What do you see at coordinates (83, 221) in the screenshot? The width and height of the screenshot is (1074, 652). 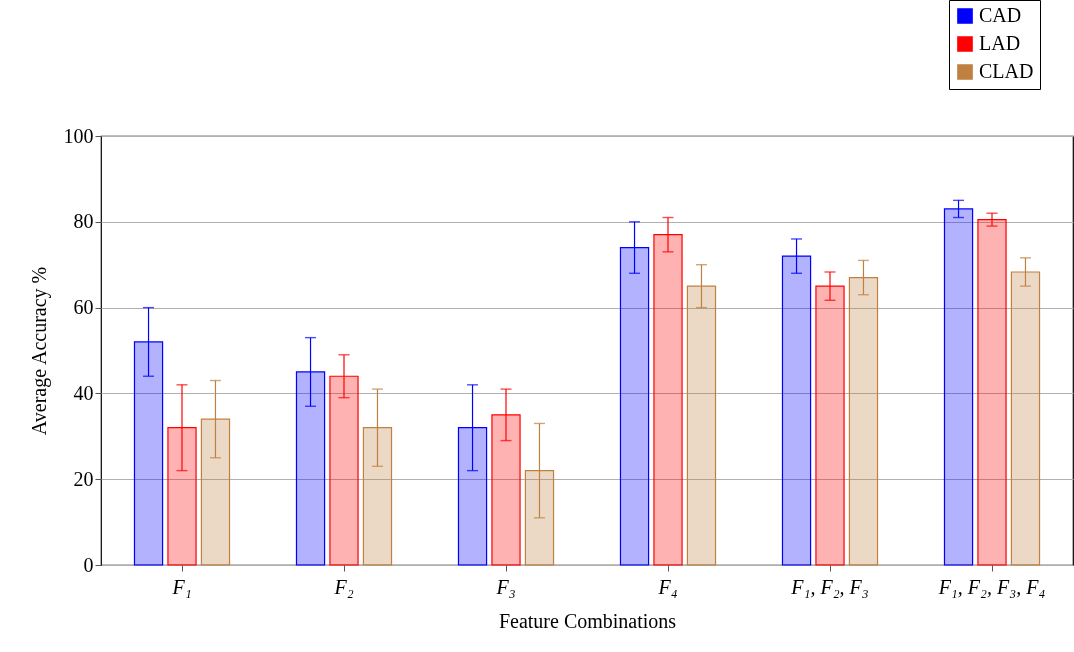 I see `y-tick-label: 80` at bounding box center [83, 221].